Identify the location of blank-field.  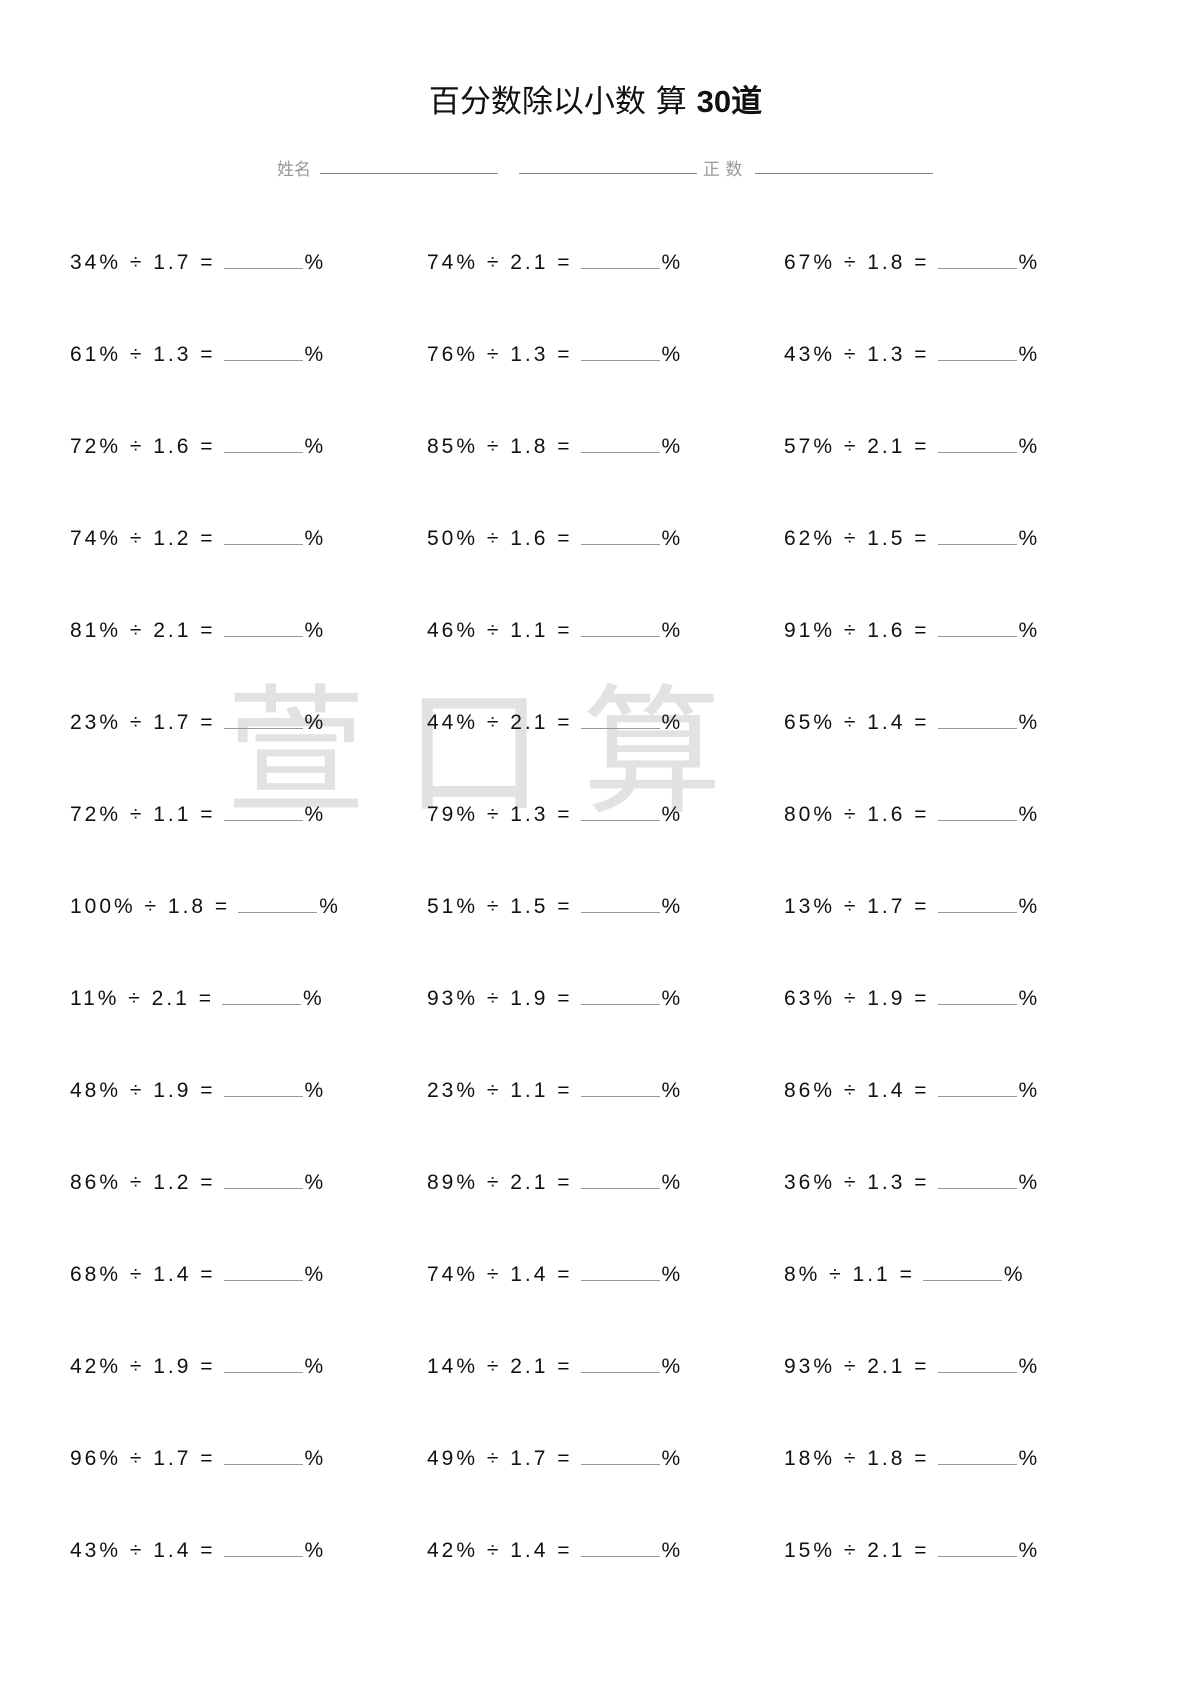
(608, 173).